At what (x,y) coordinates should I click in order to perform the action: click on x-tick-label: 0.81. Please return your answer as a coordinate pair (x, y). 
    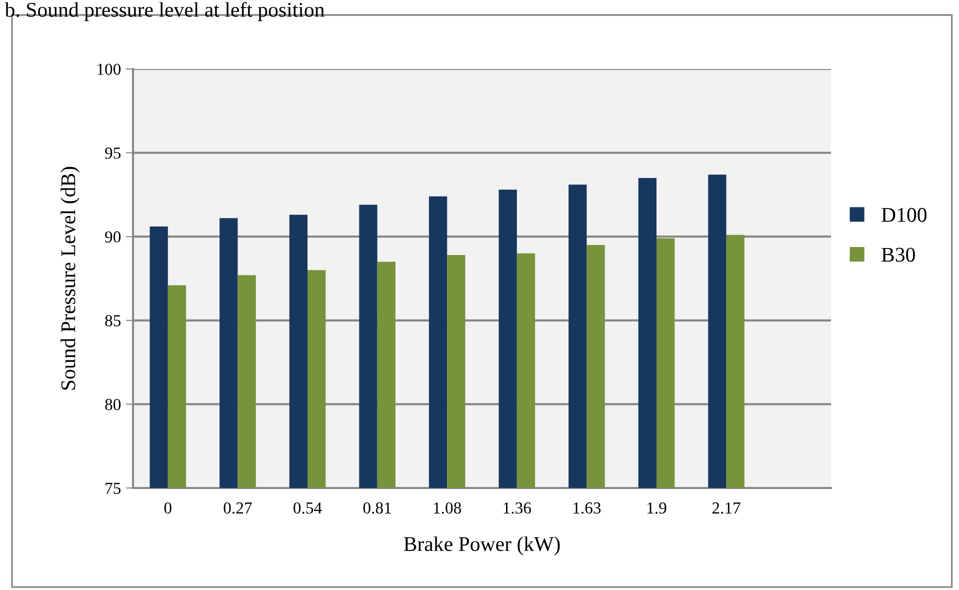
    Looking at the image, I should click on (377, 508).